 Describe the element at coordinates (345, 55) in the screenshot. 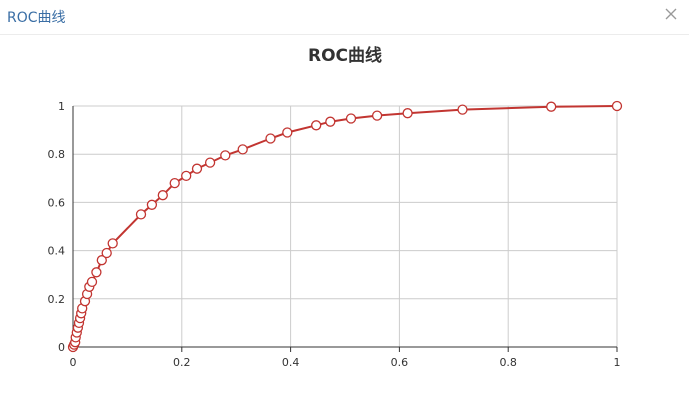

I see `chart-title: ROC曲线` at that location.